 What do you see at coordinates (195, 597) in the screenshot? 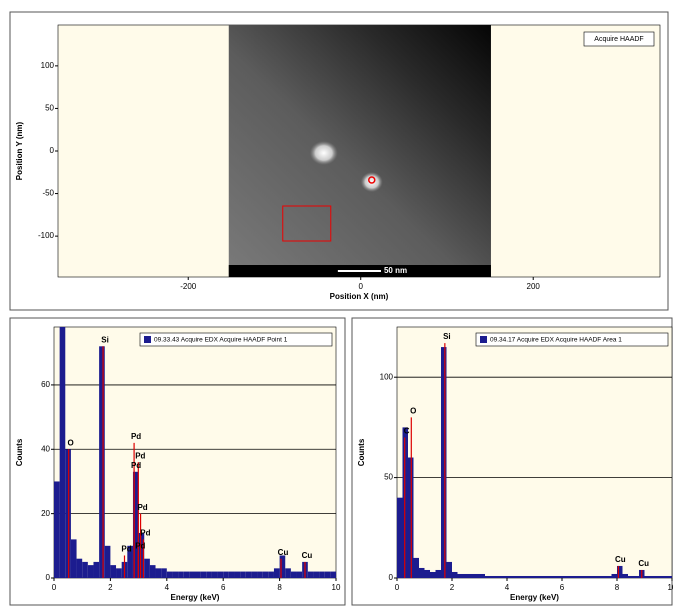
I see `x-axis-label: Energy (keV)` at bounding box center [195, 597].